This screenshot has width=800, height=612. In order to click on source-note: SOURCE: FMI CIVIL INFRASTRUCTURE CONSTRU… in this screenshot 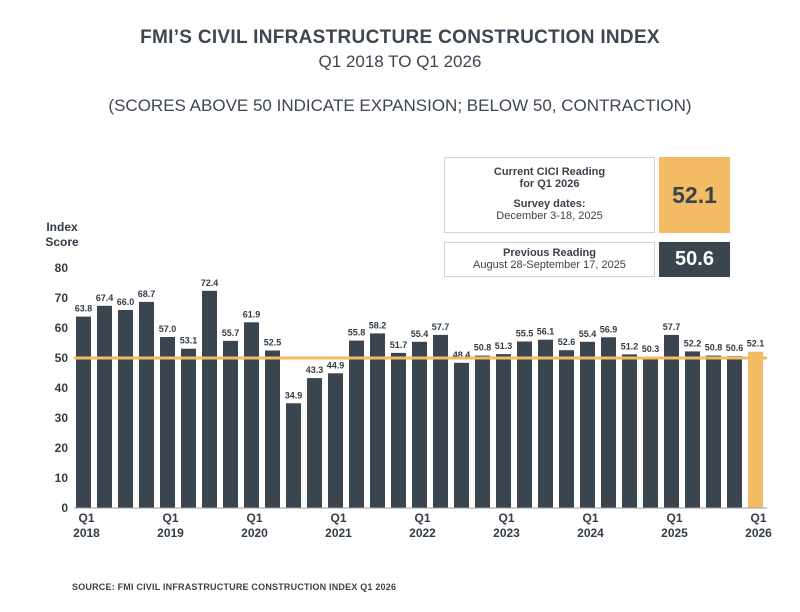, I will do `click(234, 587)`.